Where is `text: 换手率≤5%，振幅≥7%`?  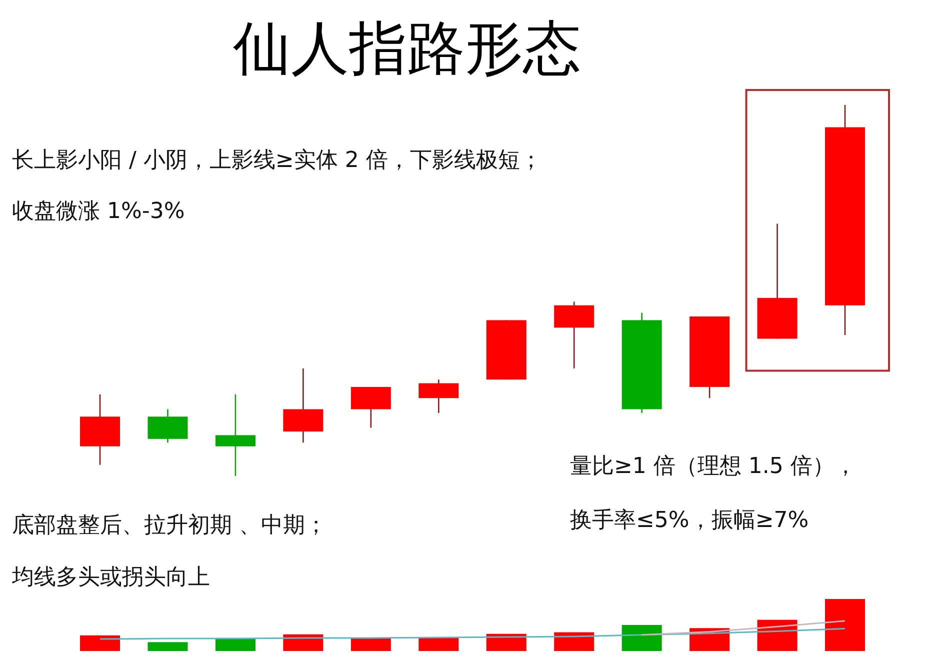 text: 换手率≤5%，振幅≥7% is located at coordinates (689, 520).